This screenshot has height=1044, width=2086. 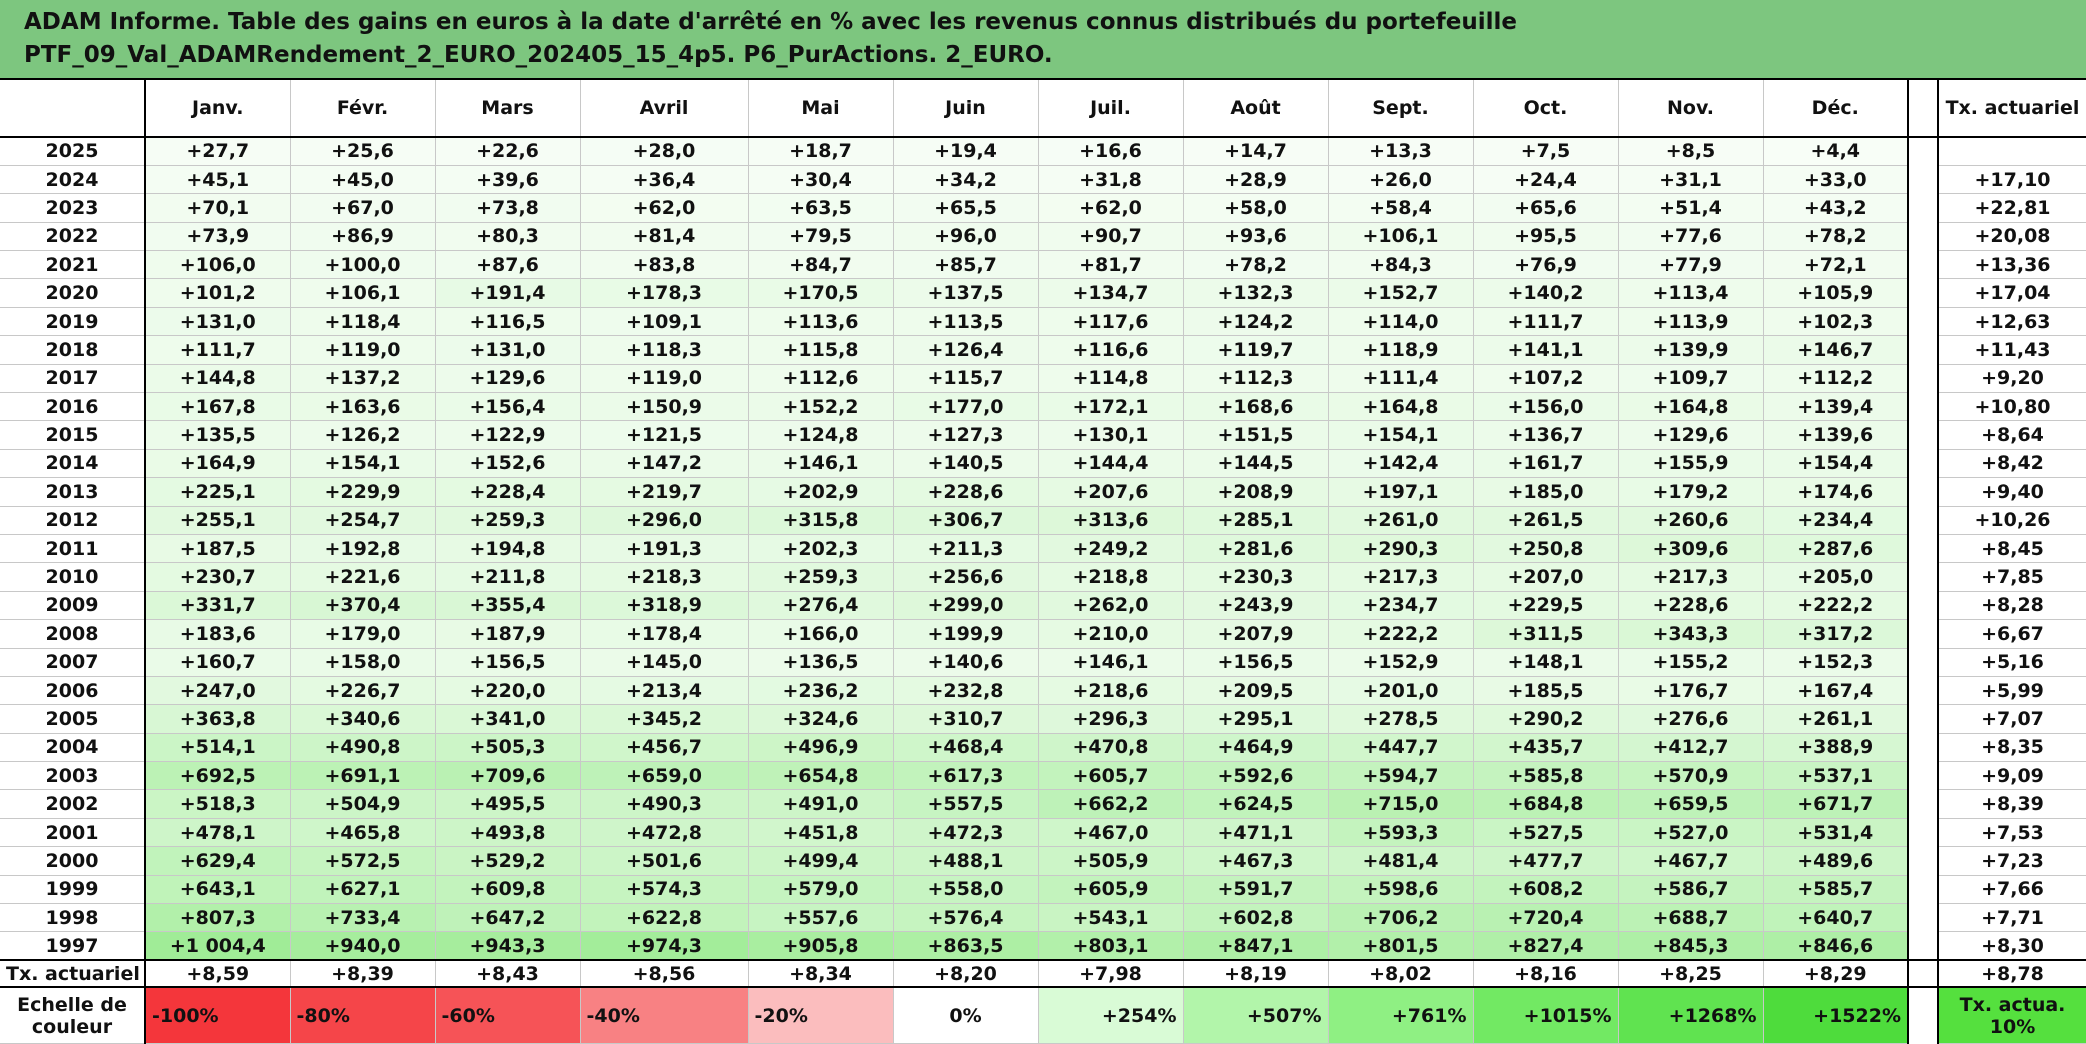 What do you see at coordinates (664, 293) in the screenshot?
I see `gain-cell: +178,3` at bounding box center [664, 293].